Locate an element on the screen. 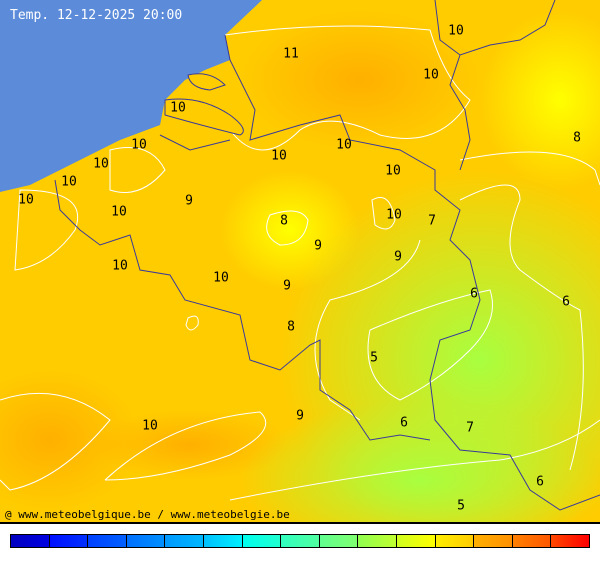  temp-label: 11 is located at coordinates (291, 54).